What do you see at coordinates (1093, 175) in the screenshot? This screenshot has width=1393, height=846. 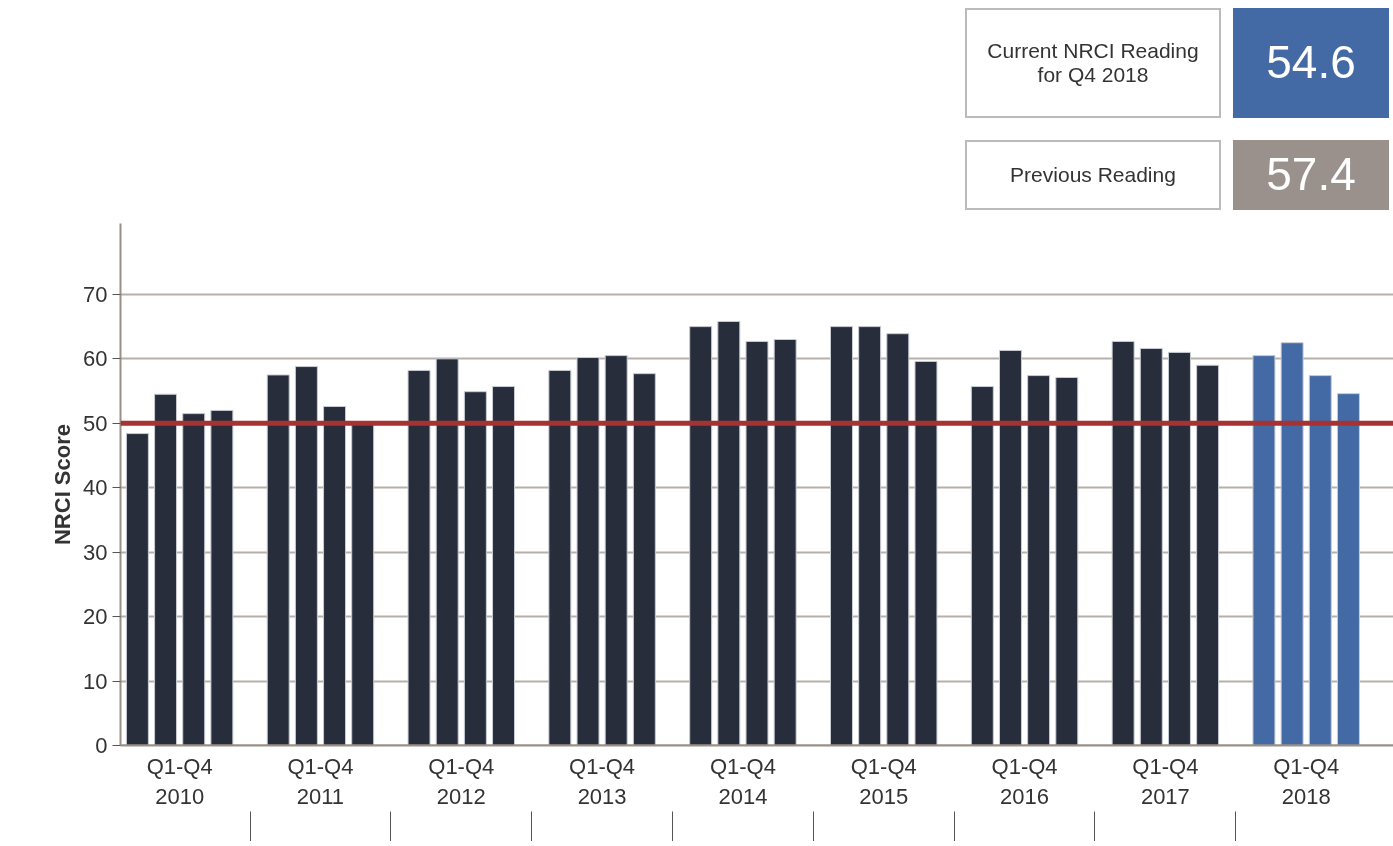 I see `text: Previous Reading` at bounding box center [1093, 175].